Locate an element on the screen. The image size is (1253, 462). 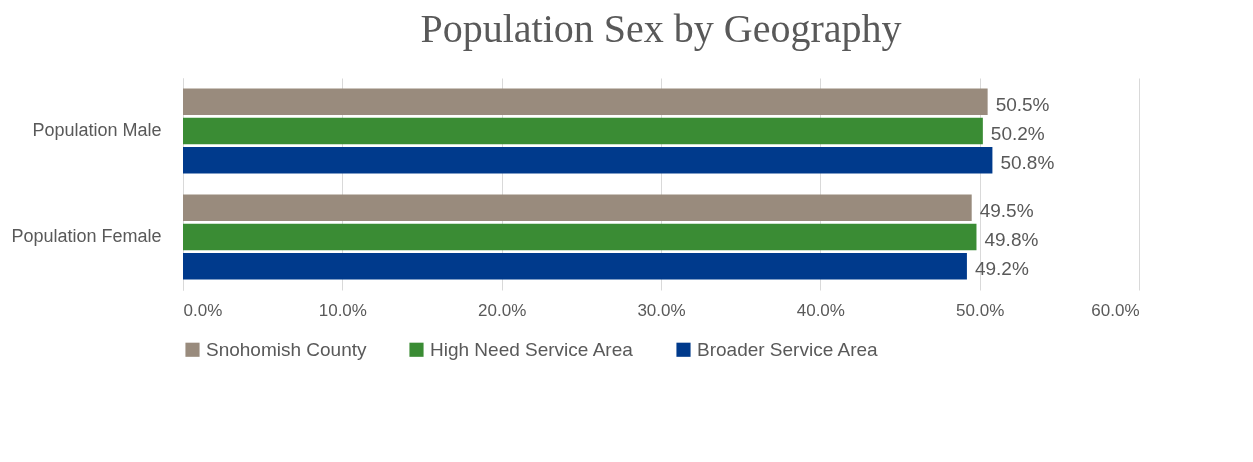
y-tick-label: Population Male is located at coordinates (97, 130).